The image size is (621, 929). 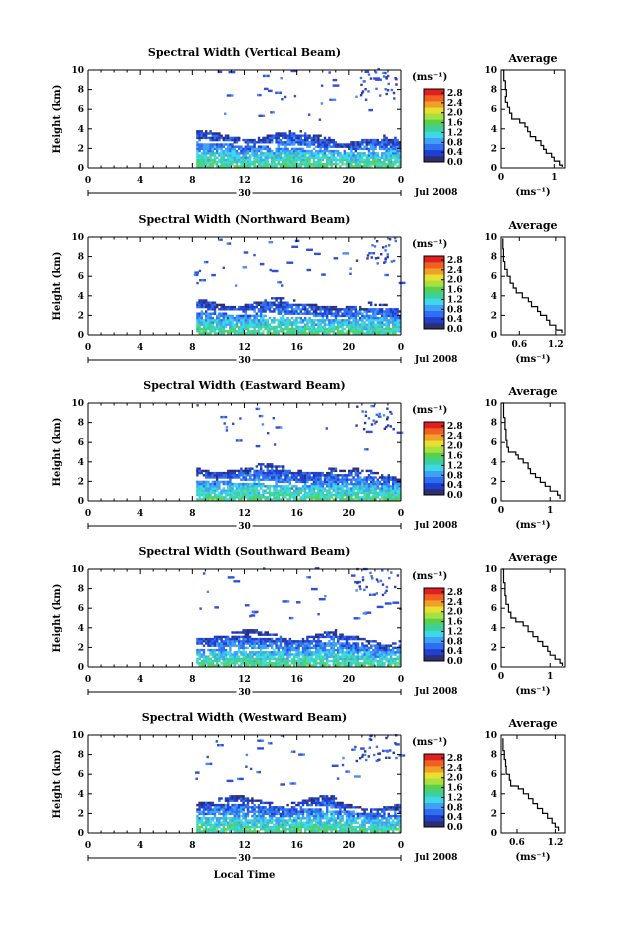 I want to click on x-tick-label: 20, so click(x=349, y=514).